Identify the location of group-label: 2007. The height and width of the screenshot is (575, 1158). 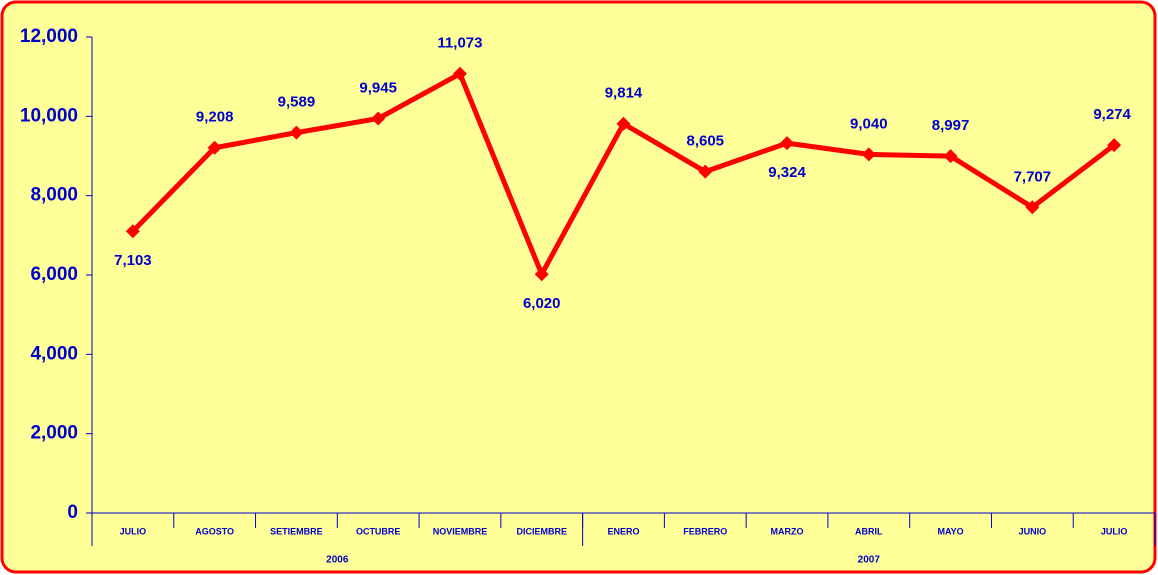
(869, 560).